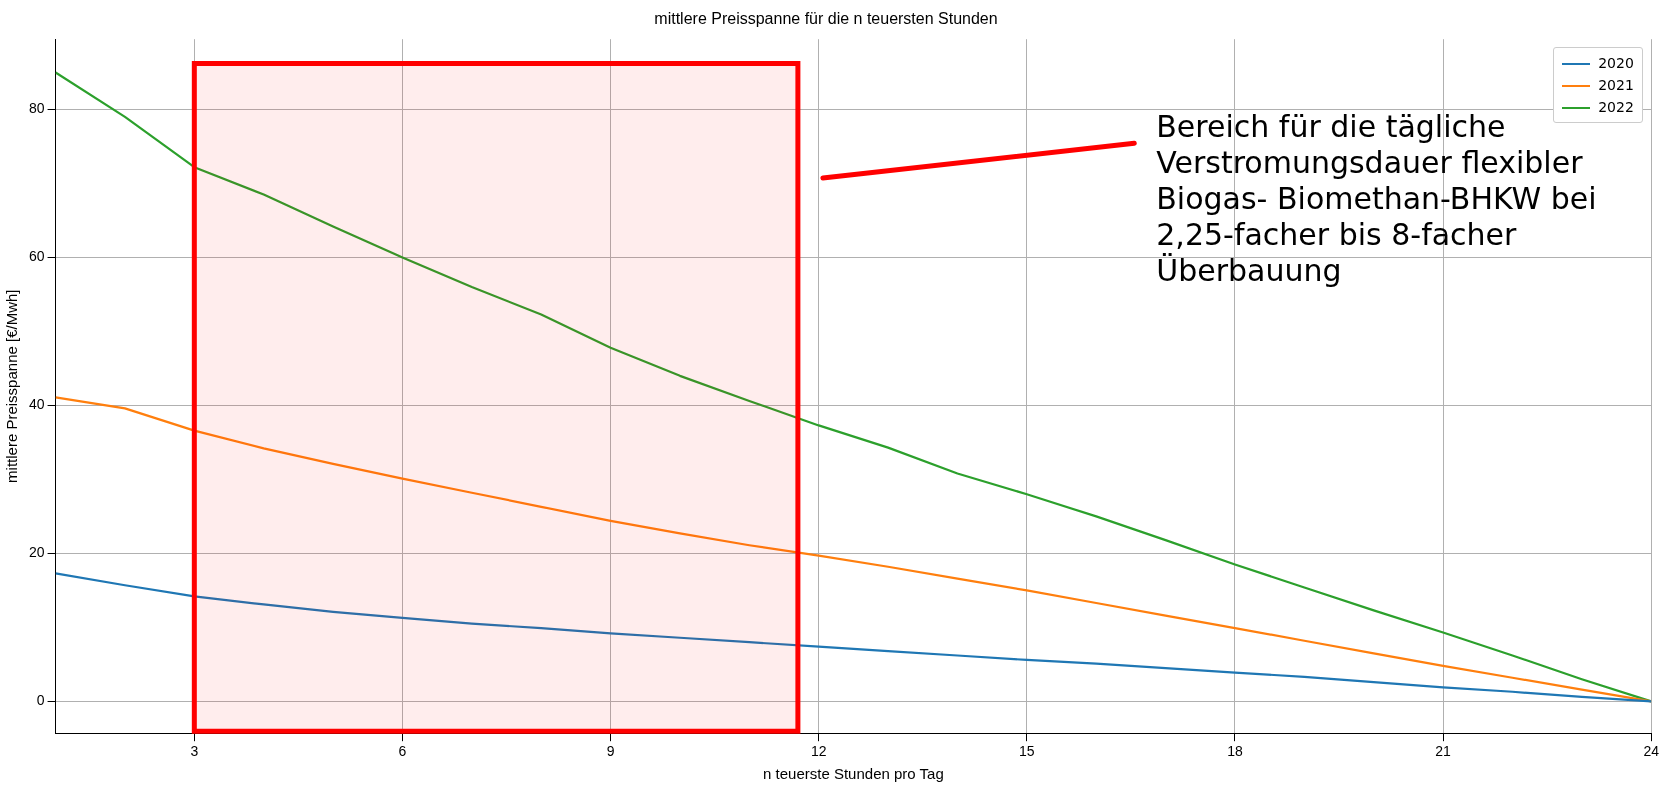  Describe the element at coordinates (36, 256) in the screenshot. I see `y-tick-label: 60` at that location.